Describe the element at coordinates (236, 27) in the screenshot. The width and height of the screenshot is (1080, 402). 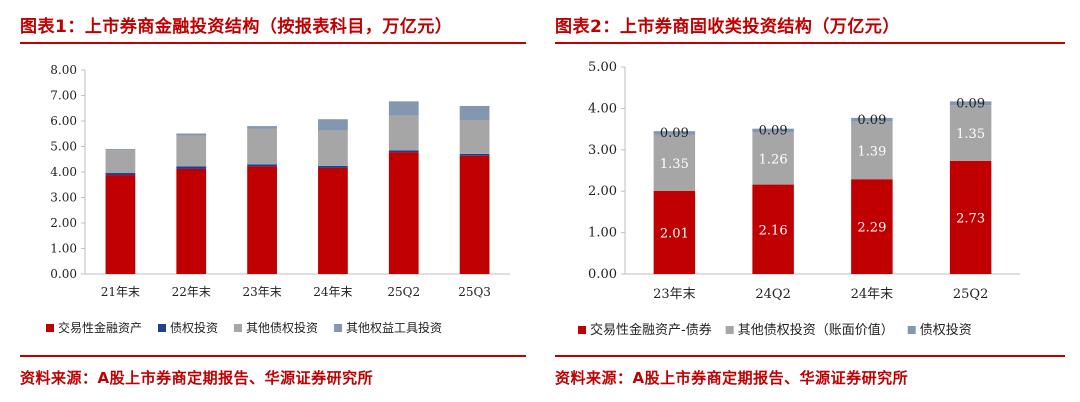
I see `chart-title: 图表1：上市券商金融投资结构（按报表科目，万亿元）` at that location.